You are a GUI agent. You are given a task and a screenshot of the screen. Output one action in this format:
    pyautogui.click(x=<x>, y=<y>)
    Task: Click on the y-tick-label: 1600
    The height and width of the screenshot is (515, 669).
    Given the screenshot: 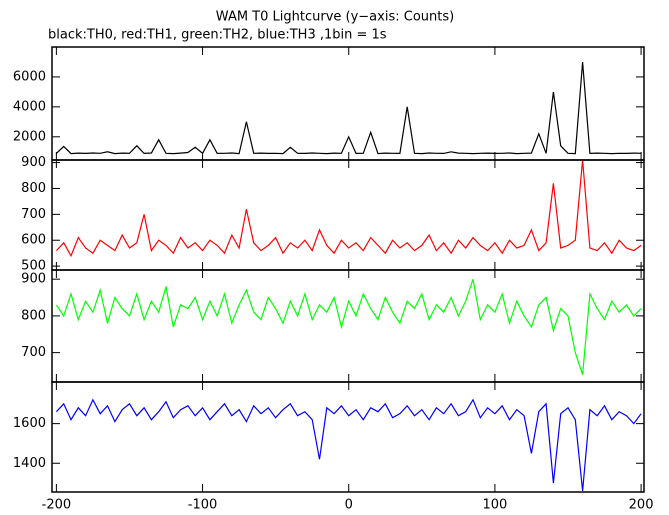 What is the action you would take?
    pyautogui.click(x=29, y=423)
    